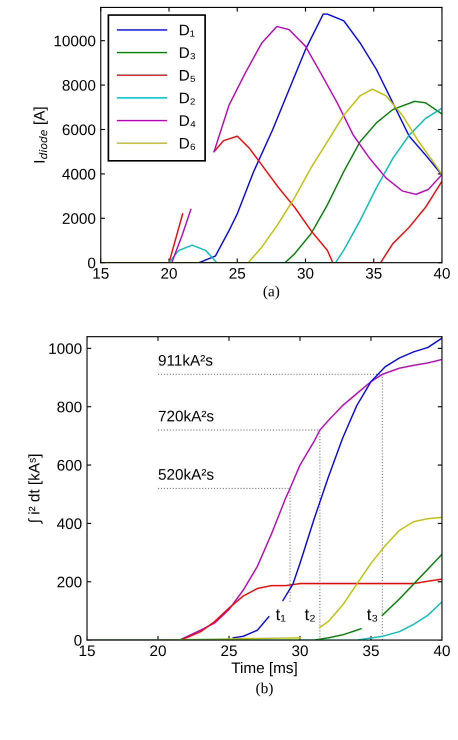 The width and height of the screenshot is (458, 740). I want to click on annotation: 911kA²s, so click(185, 360).